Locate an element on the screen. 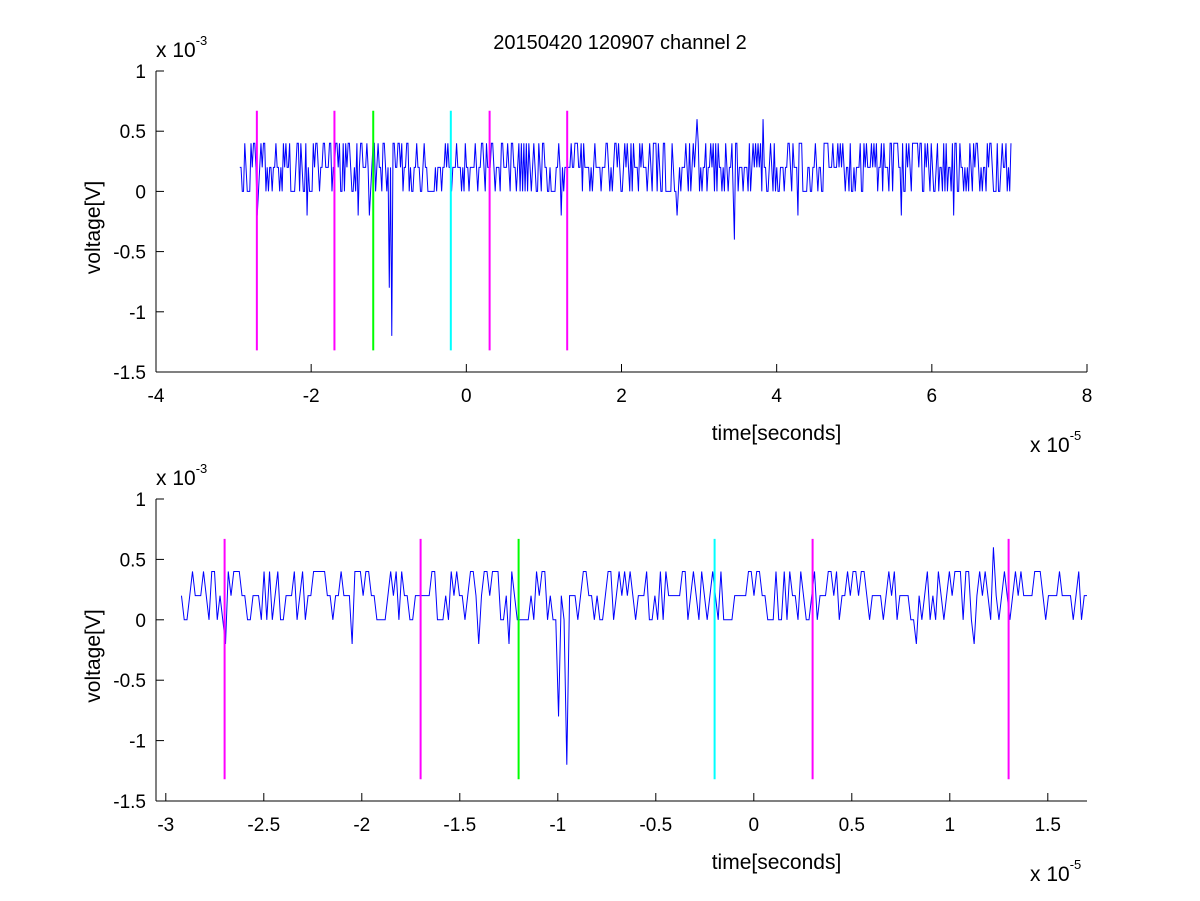 The image size is (1200, 901). x-tick-label: -4 is located at coordinates (156, 396).